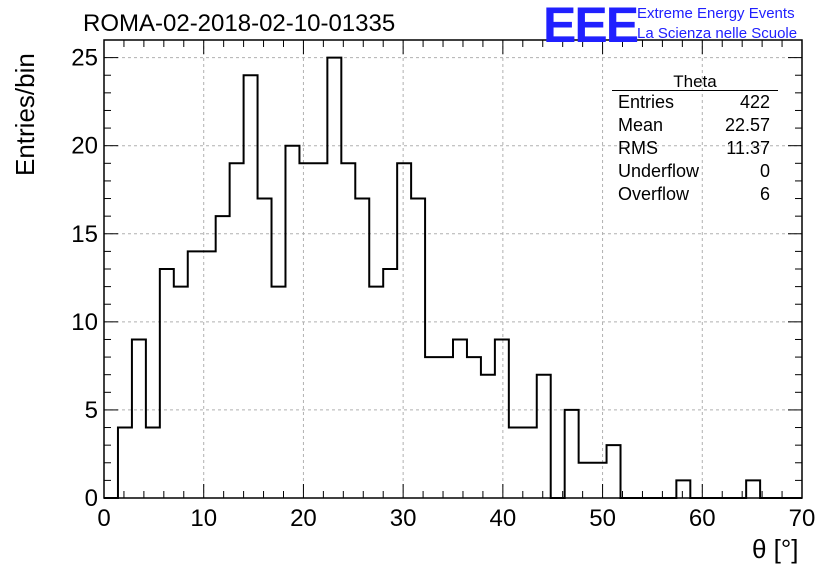  What do you see at coordinates (716, 13) in the screenshot?
I see `brand-line-1: Extreme Energy Events` at bounding box center [716, 13].